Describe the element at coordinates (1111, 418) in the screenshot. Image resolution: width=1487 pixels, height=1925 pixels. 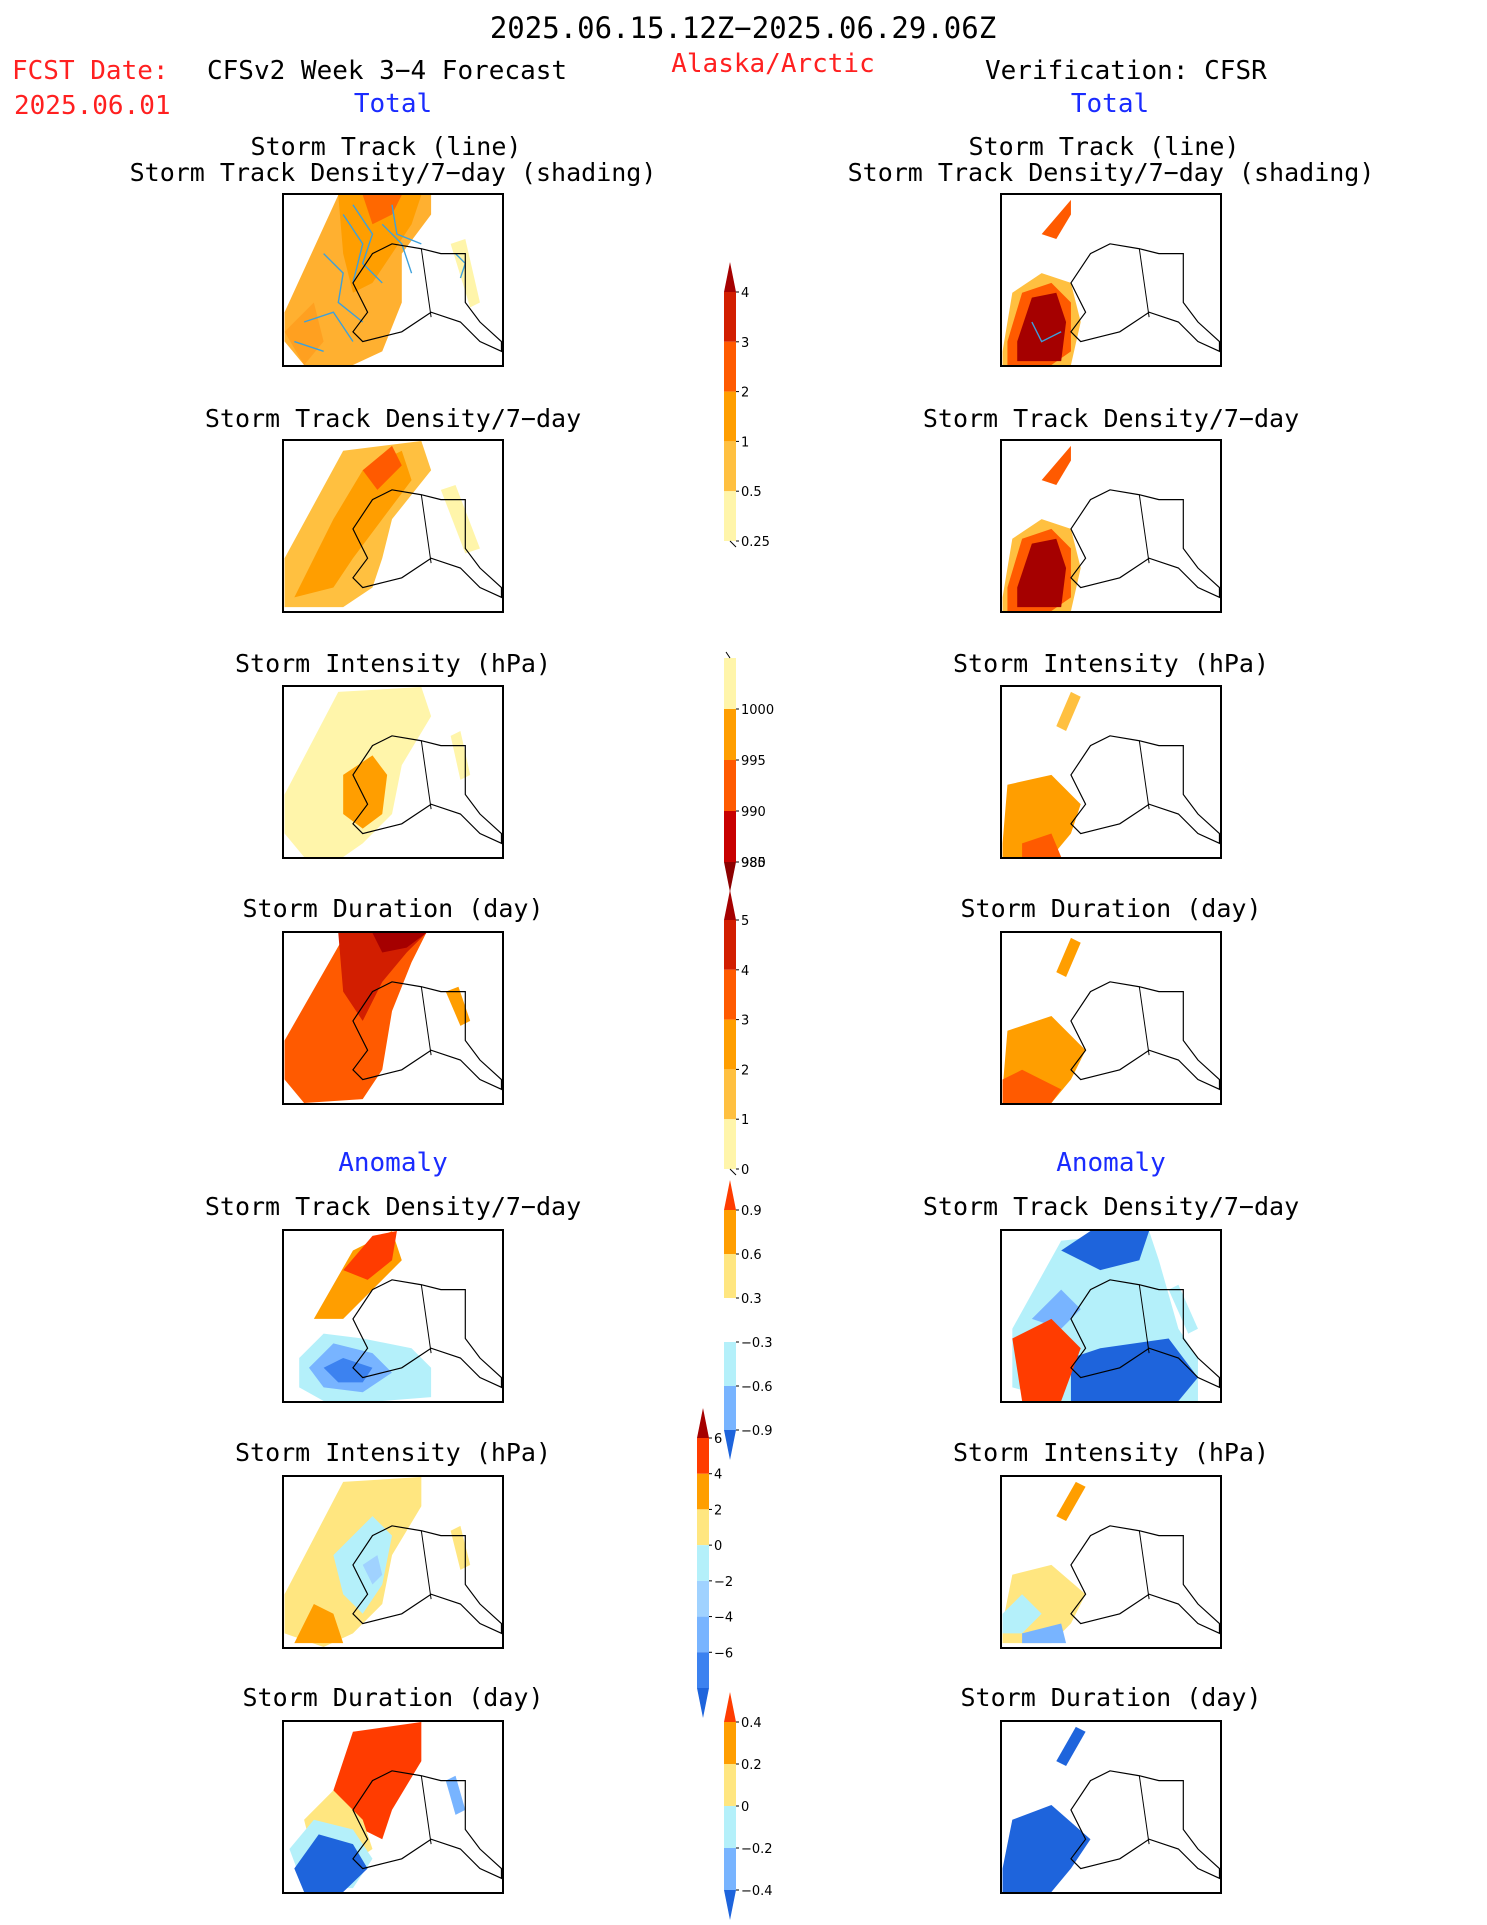
I see `right-density-title: Storm Track Density/7−day` at that location.